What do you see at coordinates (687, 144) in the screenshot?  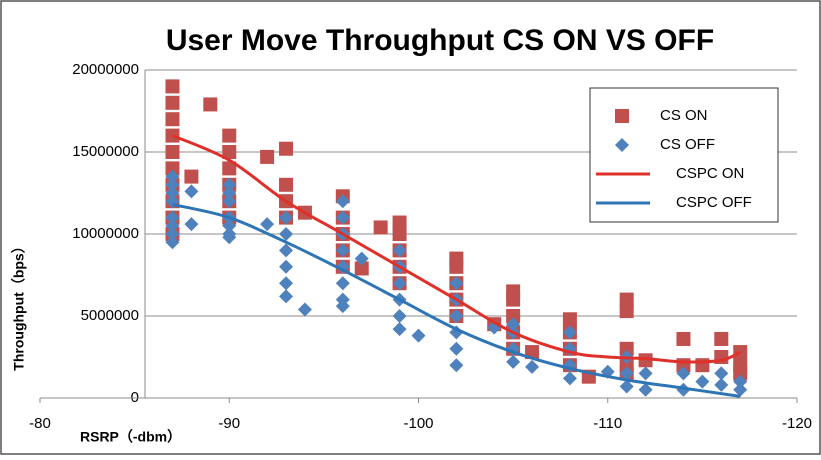 I see `legend-label: CS OFF` at bounding box center [687, 144].